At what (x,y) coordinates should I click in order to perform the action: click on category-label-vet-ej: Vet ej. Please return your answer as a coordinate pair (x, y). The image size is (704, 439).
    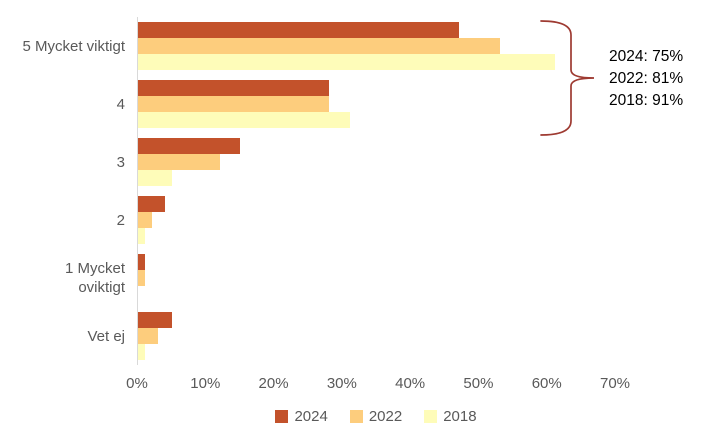
    Looking at the image, I should click on (106, 336).